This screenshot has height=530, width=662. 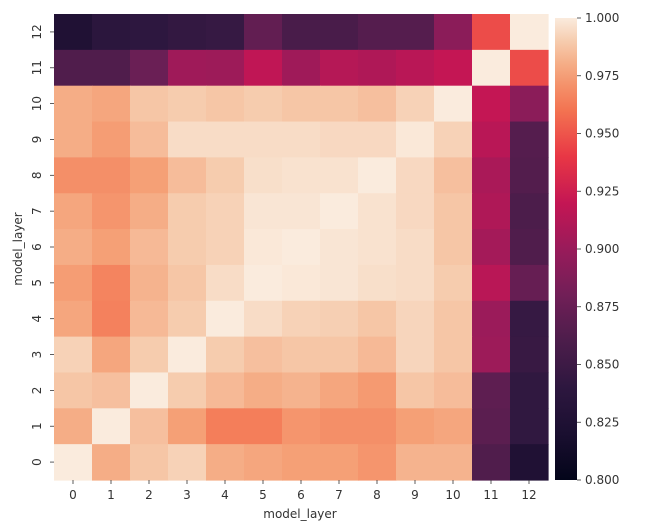 I want to click on y-tick-label: 10, so click(x=37, y=103).